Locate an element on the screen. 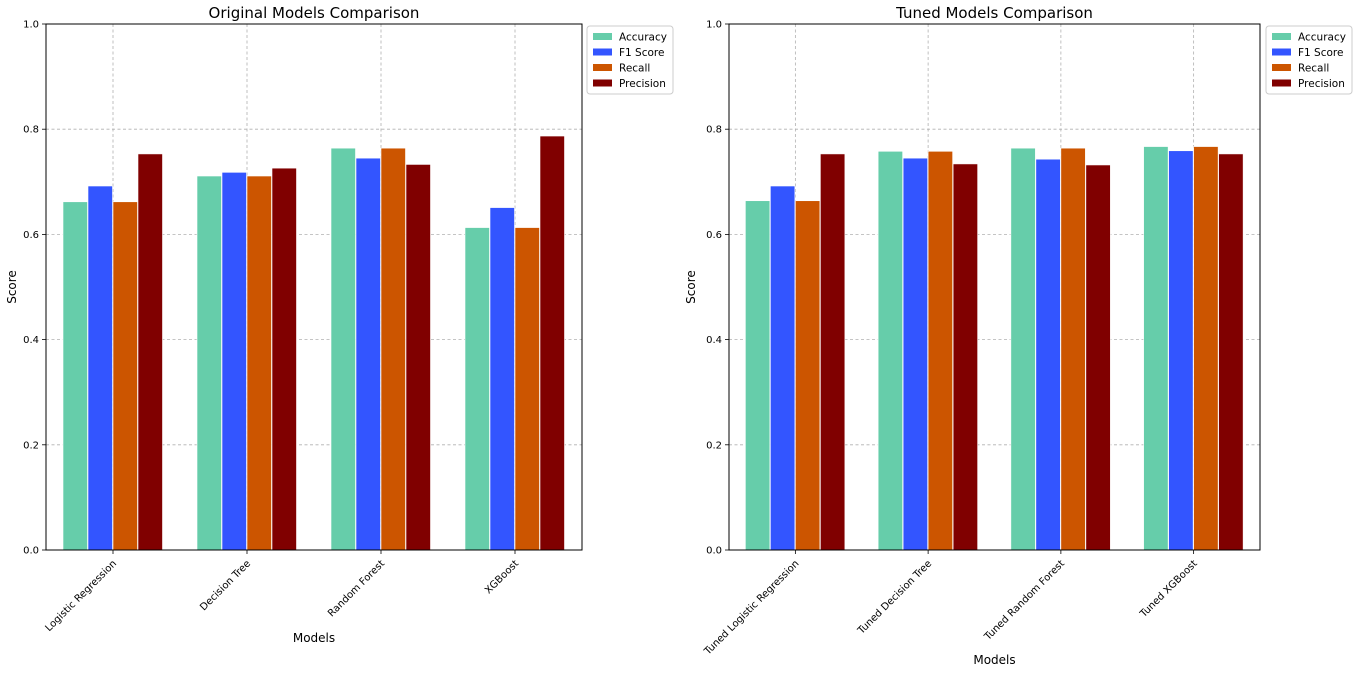 This screenshot has width=1358, height=678. chart-title: Tuned Models Comparison is located at coordinates (994, 13).